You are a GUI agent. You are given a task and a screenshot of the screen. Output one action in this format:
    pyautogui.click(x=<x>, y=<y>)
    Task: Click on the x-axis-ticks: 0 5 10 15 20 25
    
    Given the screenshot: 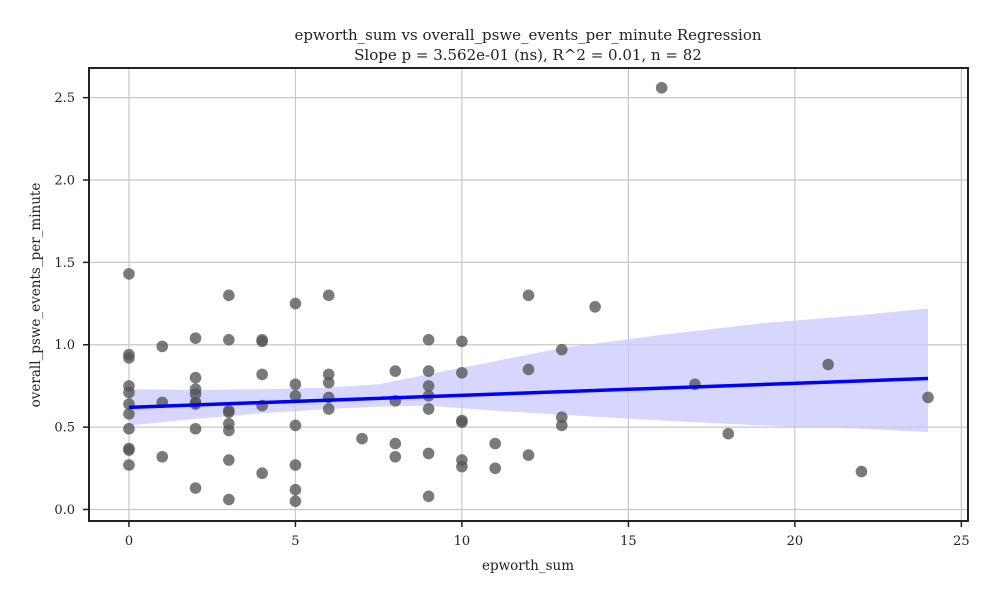 What is the action you would take?
    pyautogui.click(x=547, y=535)
    